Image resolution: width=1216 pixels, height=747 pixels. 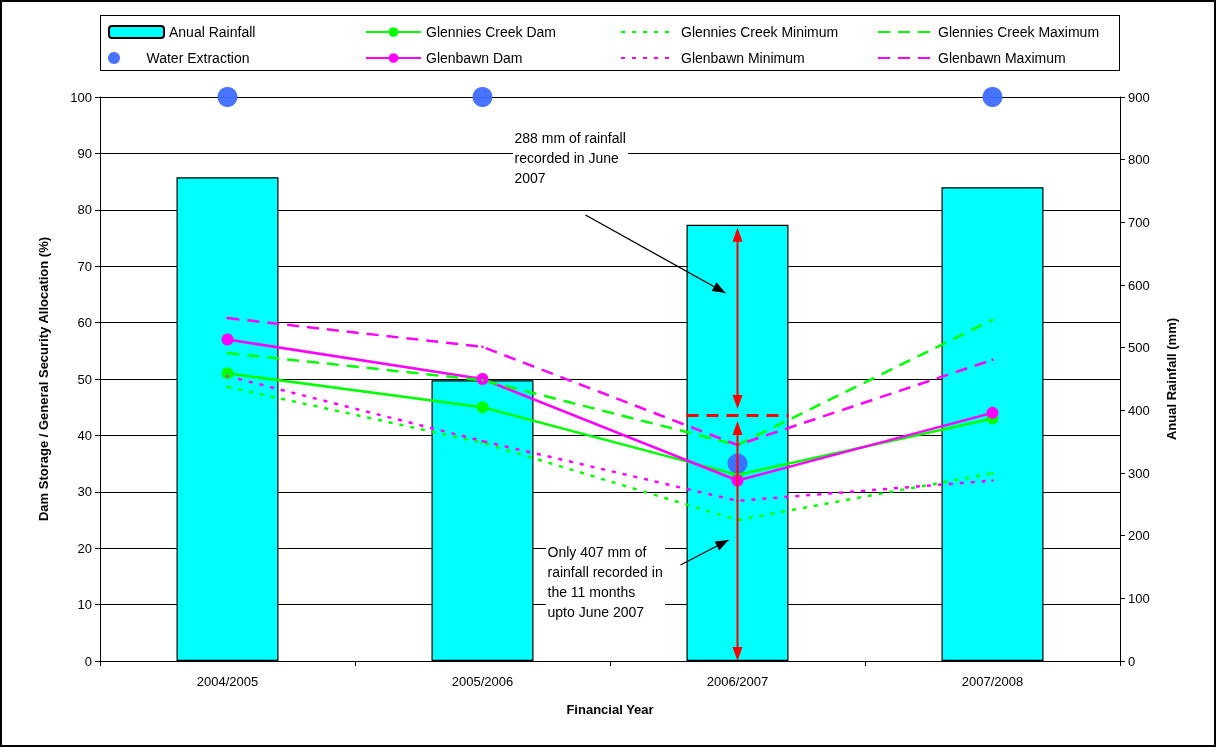 I want to click on annotation: Only 407 mm of rainfall recorded in the 11 months upto June 2007, so click(x=605, y=582).